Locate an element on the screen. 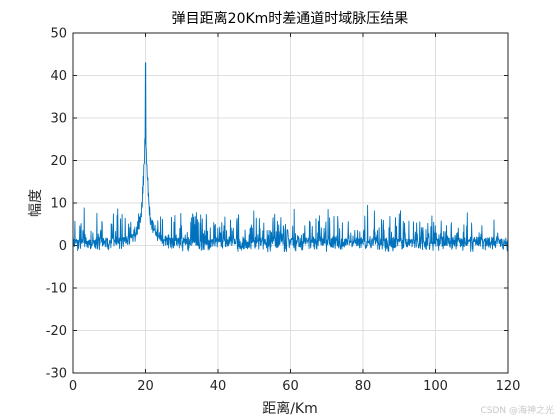  y-tick-label: 10 is located at coordinates (58, 204).